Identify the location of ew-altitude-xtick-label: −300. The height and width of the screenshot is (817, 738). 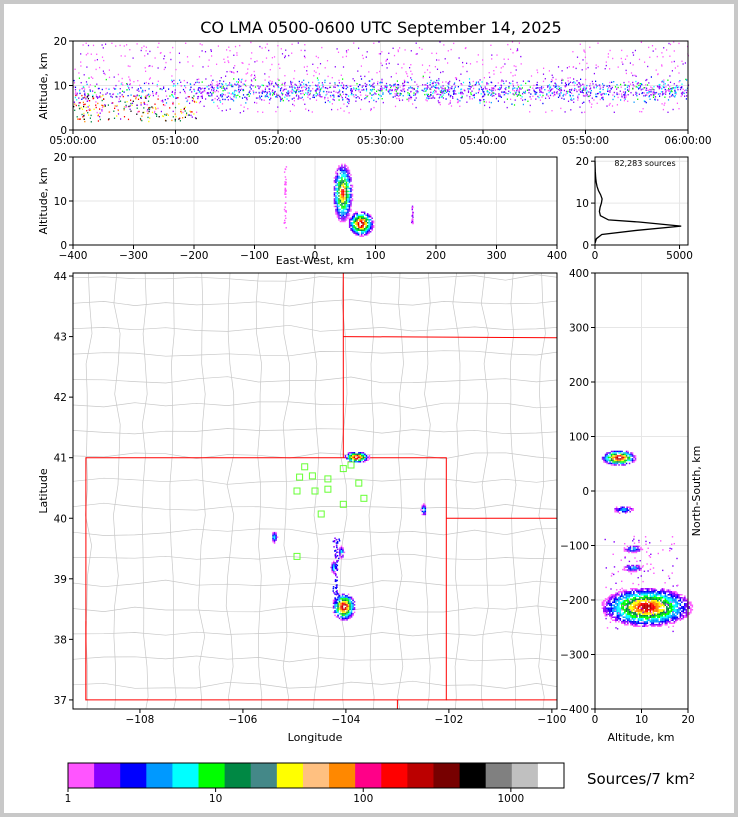
(133, 256).